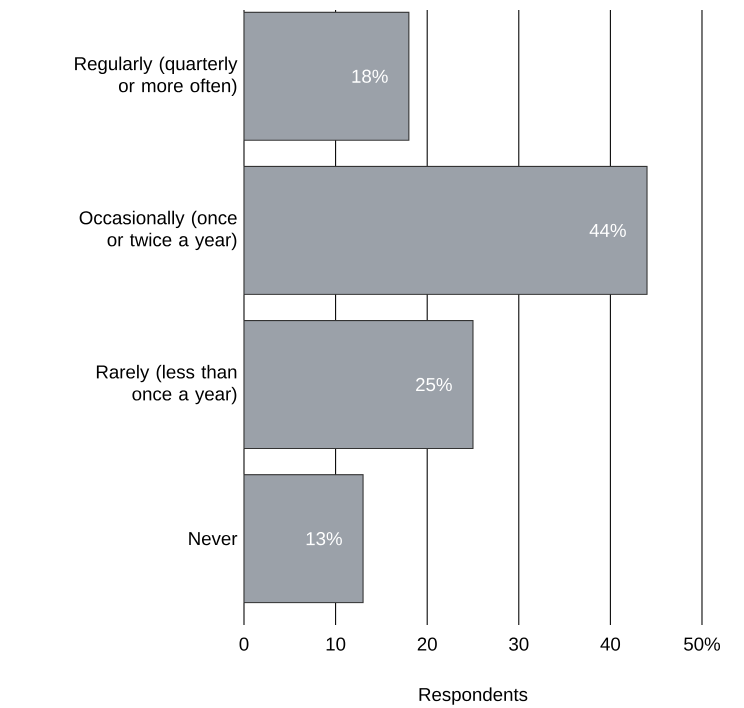 The image size is (744, 708). I want to click on data-label: 25%, so click(434, 385).